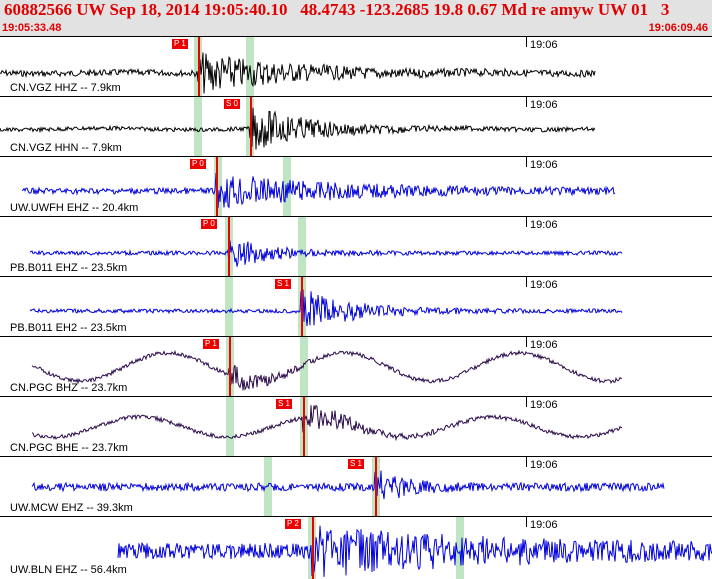  I want to click on time-start: 19:05:33.48, so click(32, 28).